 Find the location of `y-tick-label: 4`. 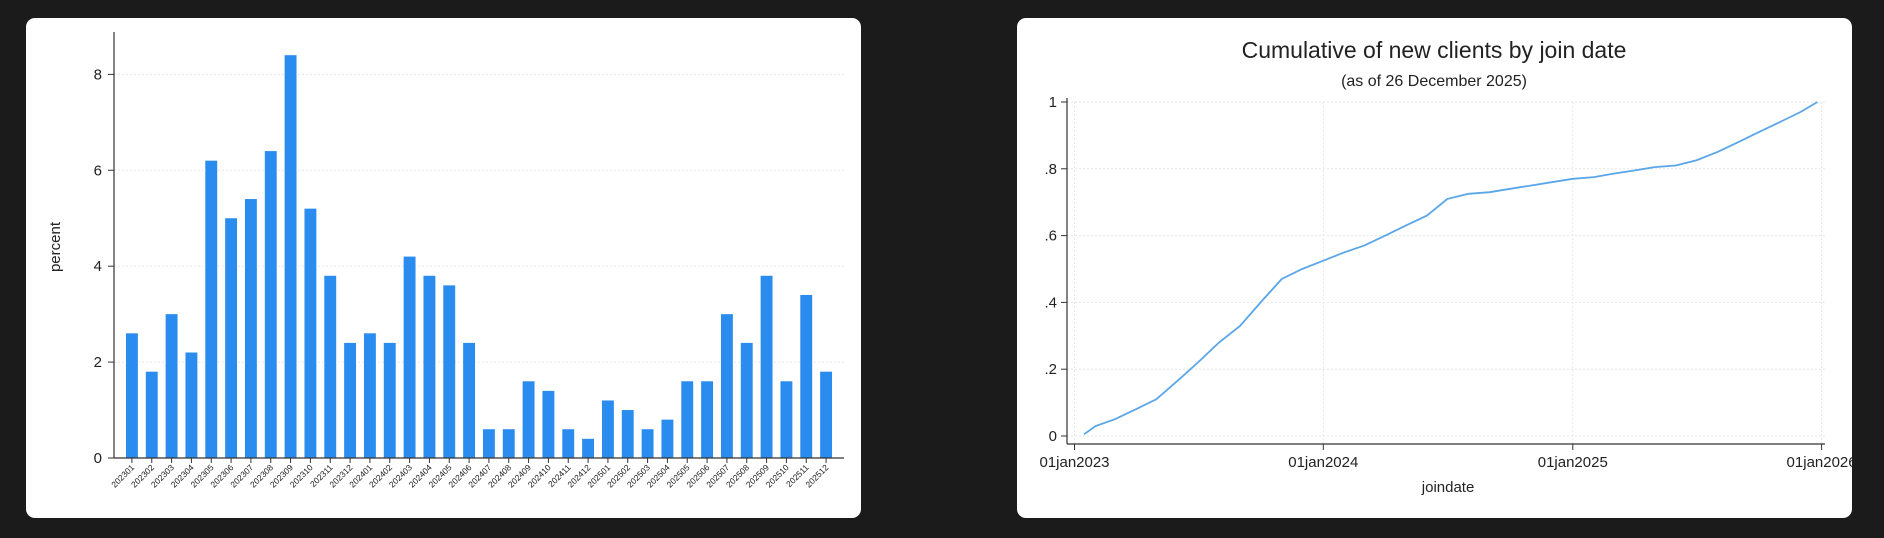

y-tick-label: 4 is located at coordinates (98, 266).